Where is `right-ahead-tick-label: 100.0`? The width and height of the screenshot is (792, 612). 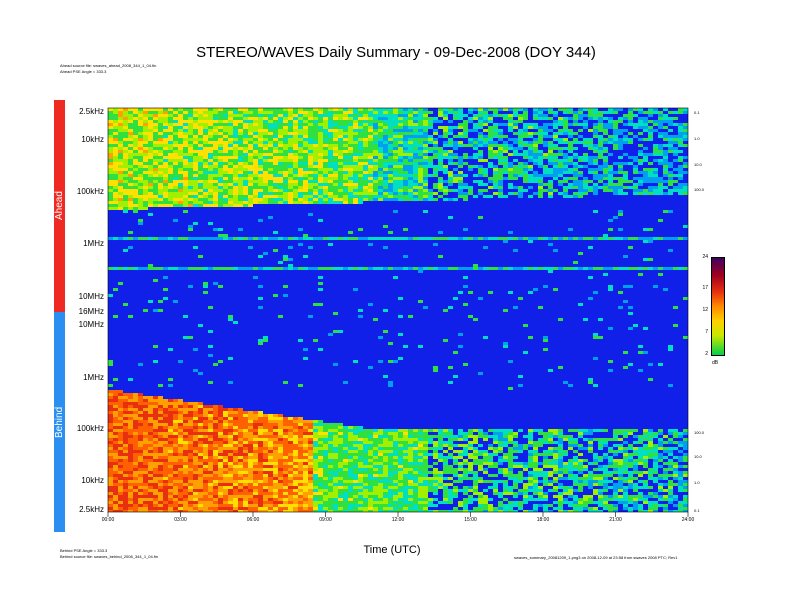 right-ahead-tick-label: 100.0 is located at coordinates (699, 189).